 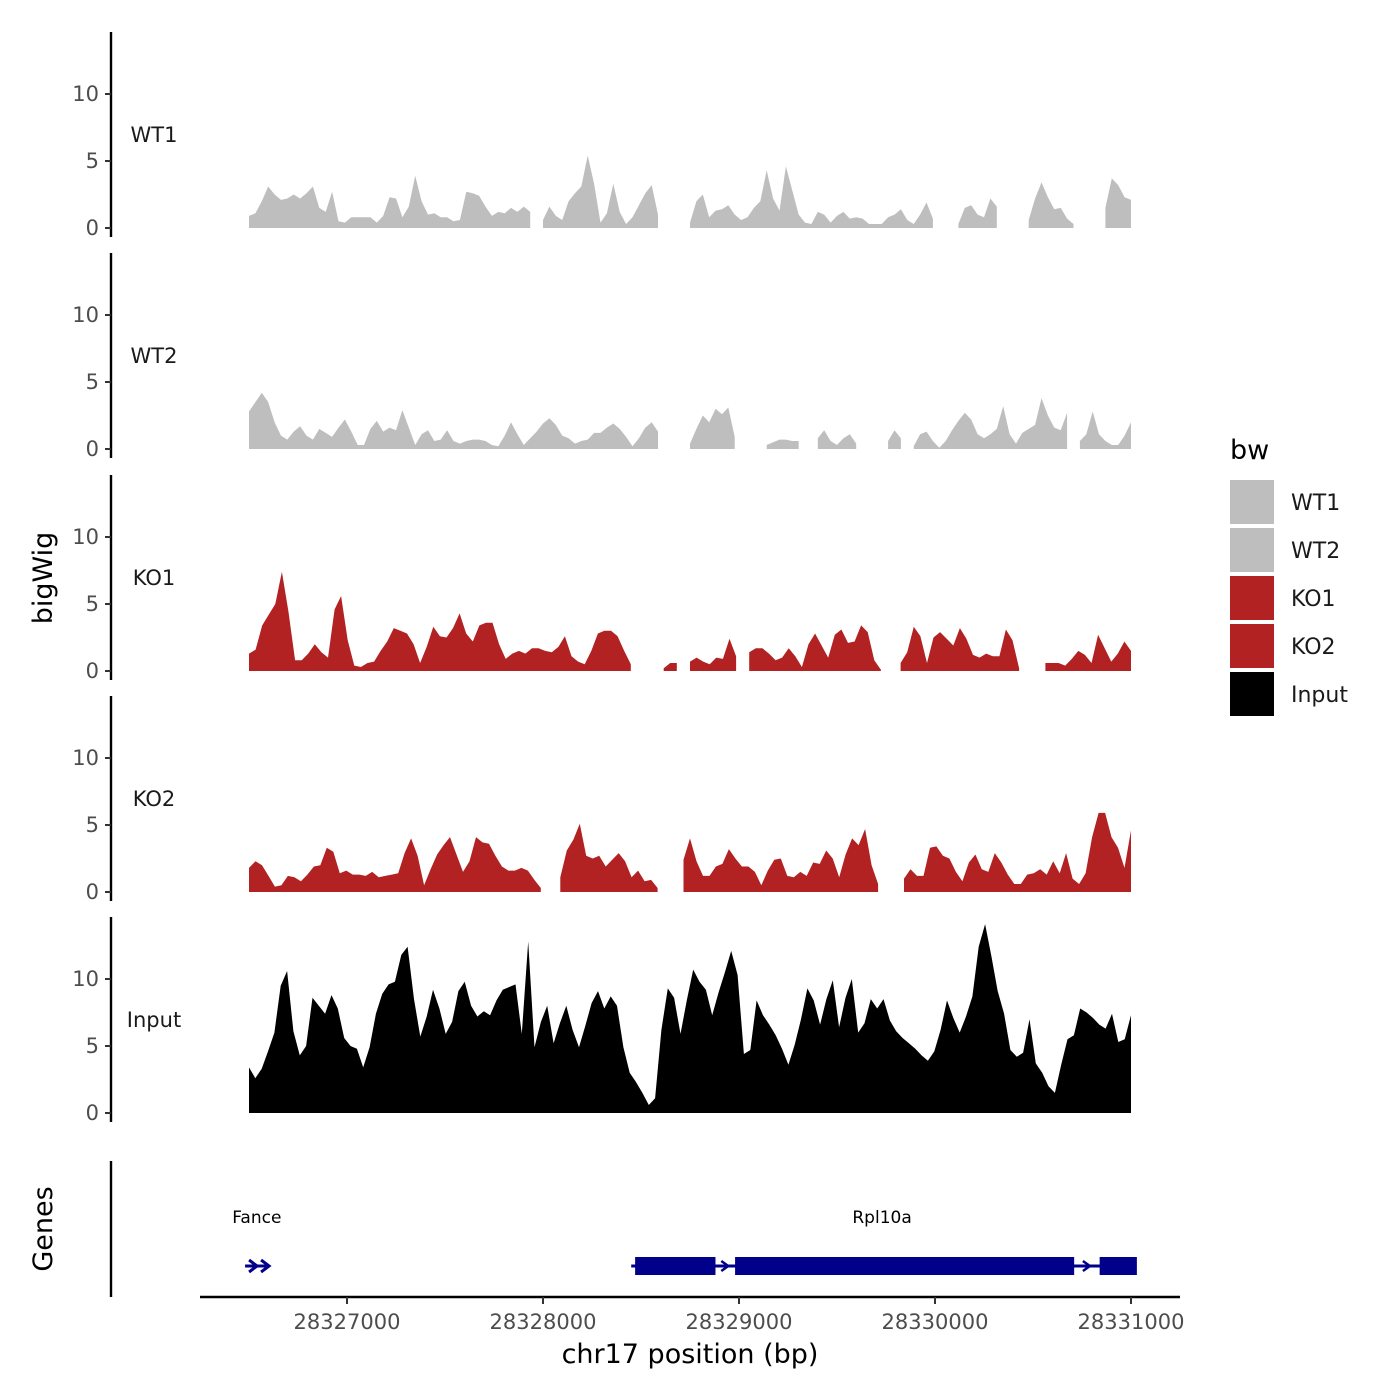 I want to click on legend-swatch-ko1, so click(x=1252, y=598).